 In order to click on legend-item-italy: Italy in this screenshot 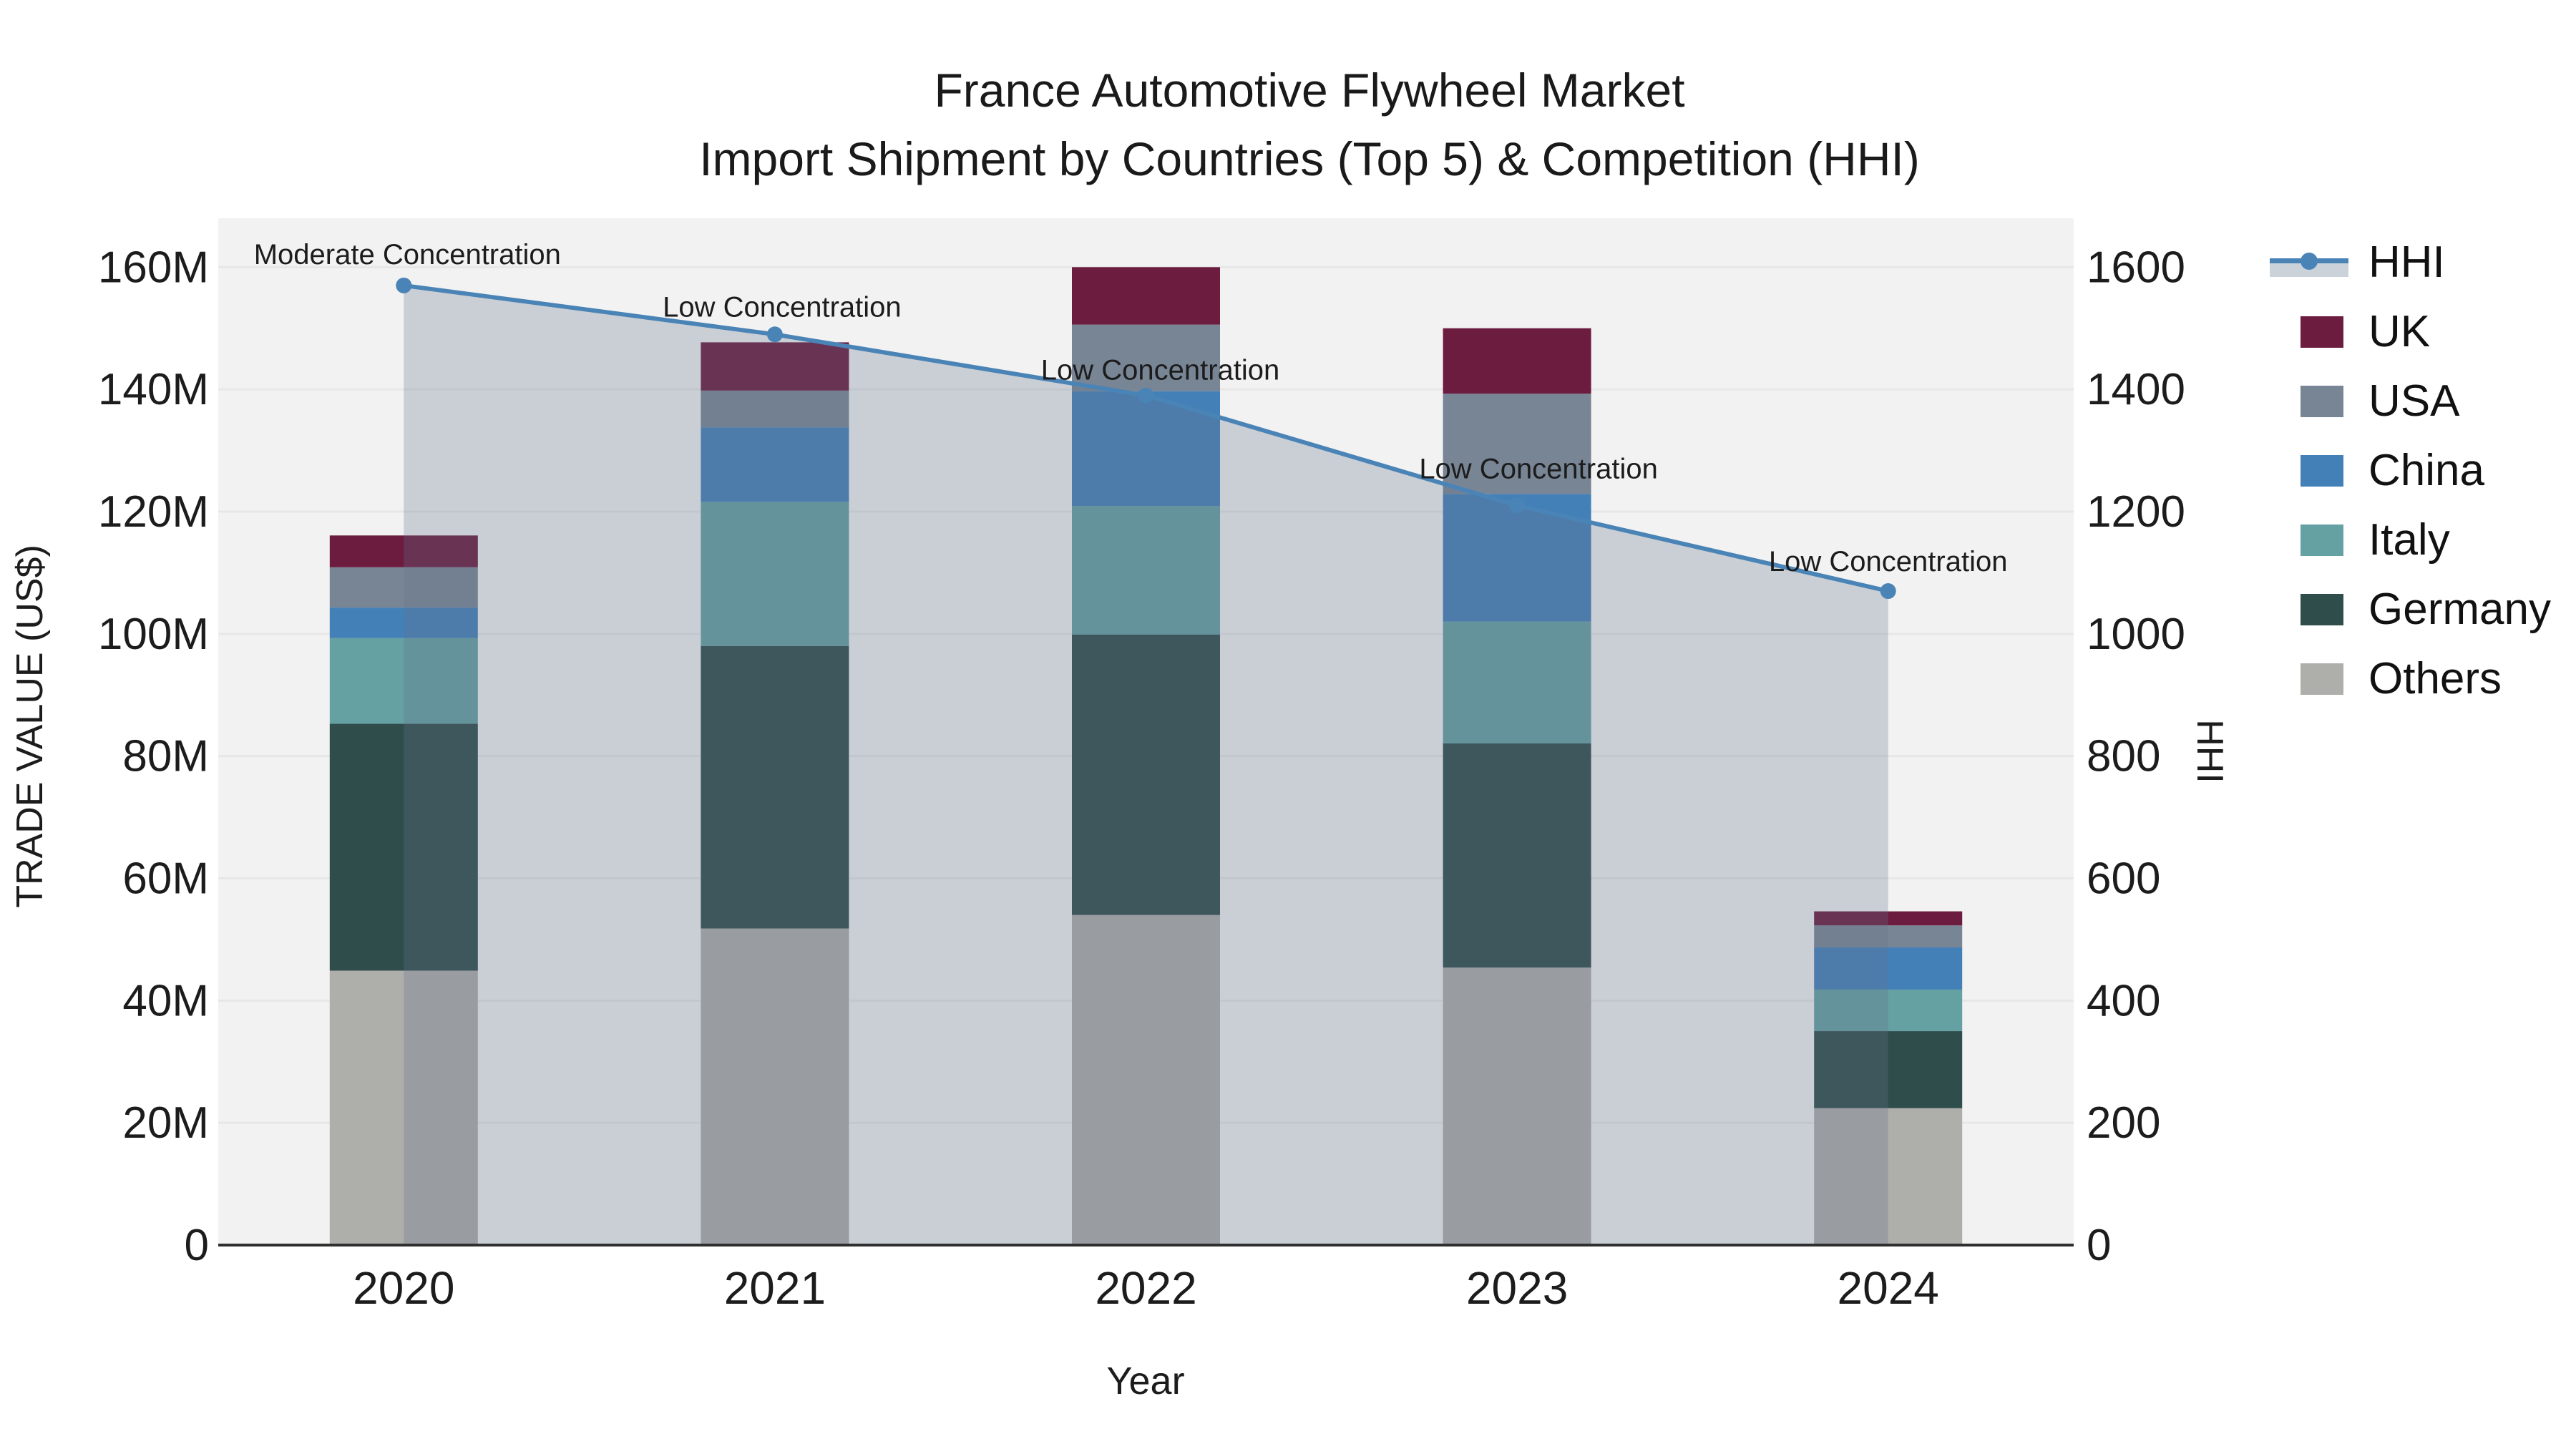, I will do `click(2410, 540)`.